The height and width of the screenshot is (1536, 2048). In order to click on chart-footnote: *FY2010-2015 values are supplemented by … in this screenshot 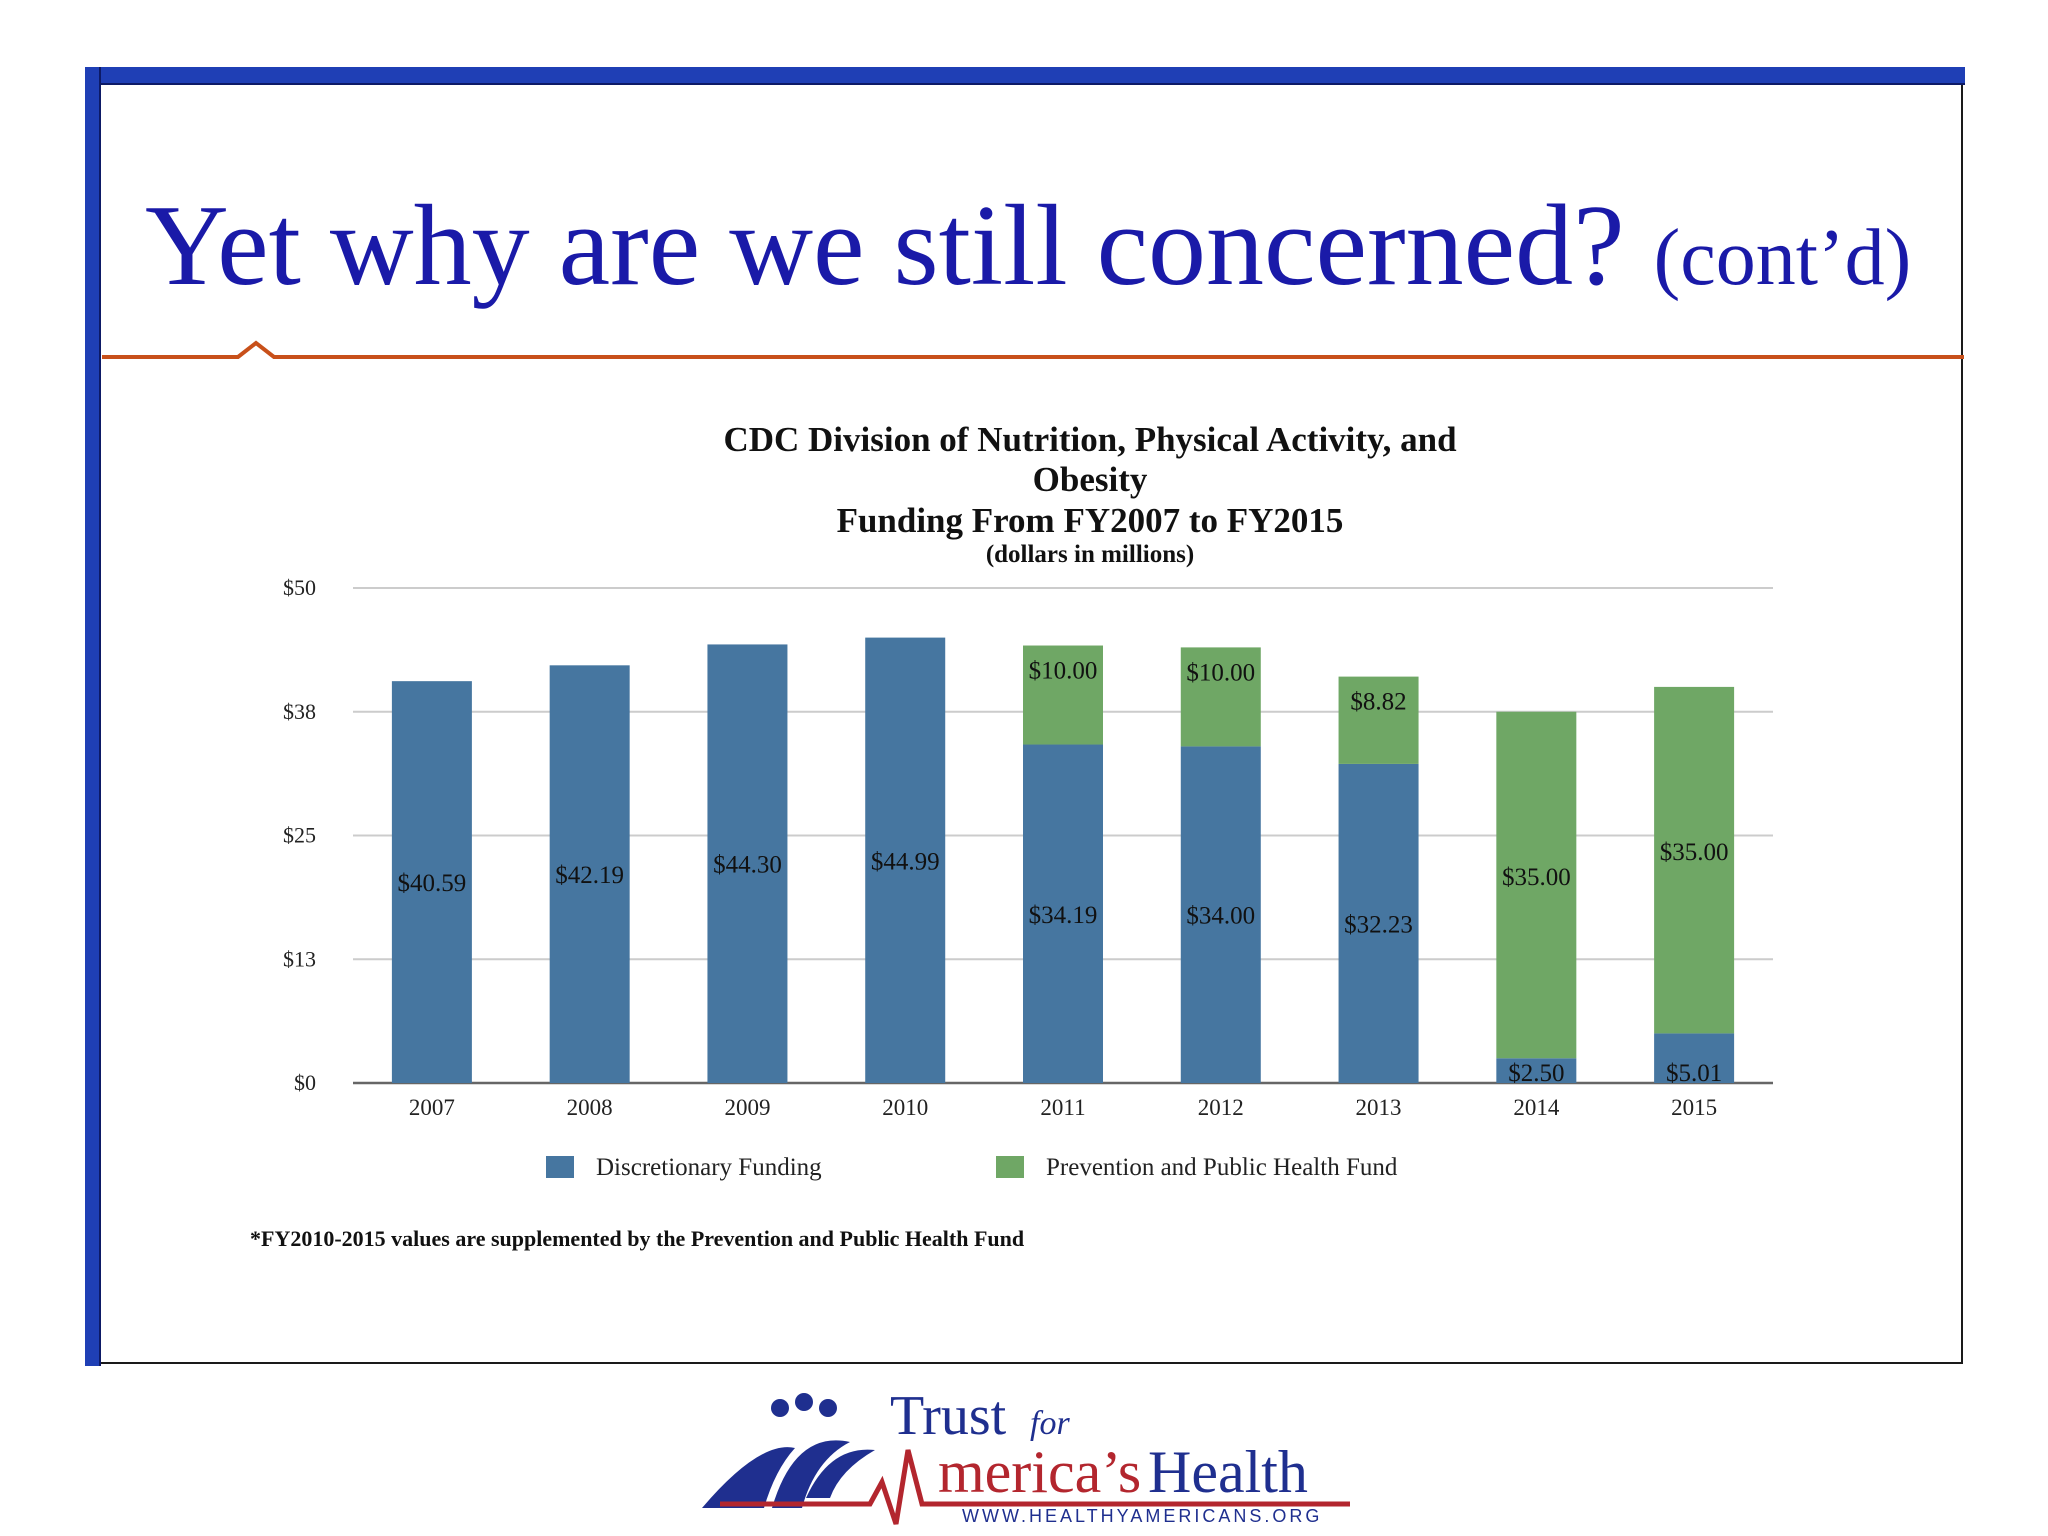, I will do `click(637, 1238)`.